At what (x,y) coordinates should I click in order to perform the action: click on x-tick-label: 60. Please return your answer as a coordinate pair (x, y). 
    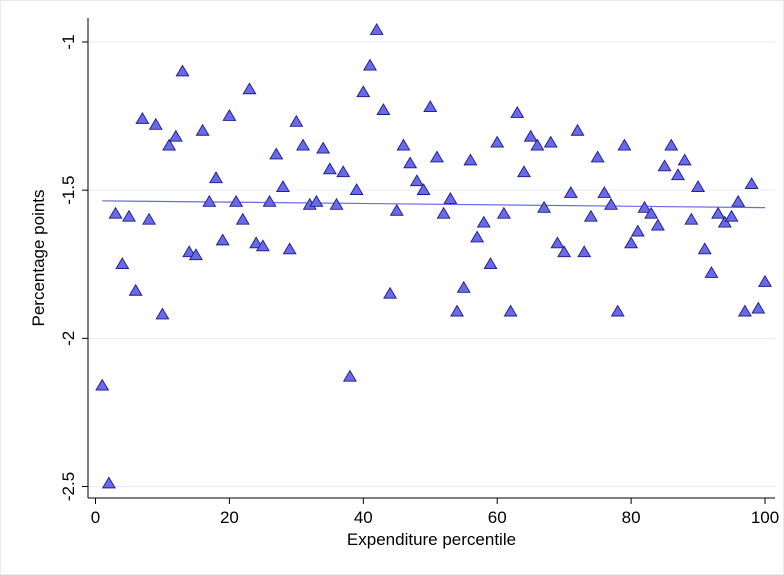
    Looking at the image, I should click on (497, 517).